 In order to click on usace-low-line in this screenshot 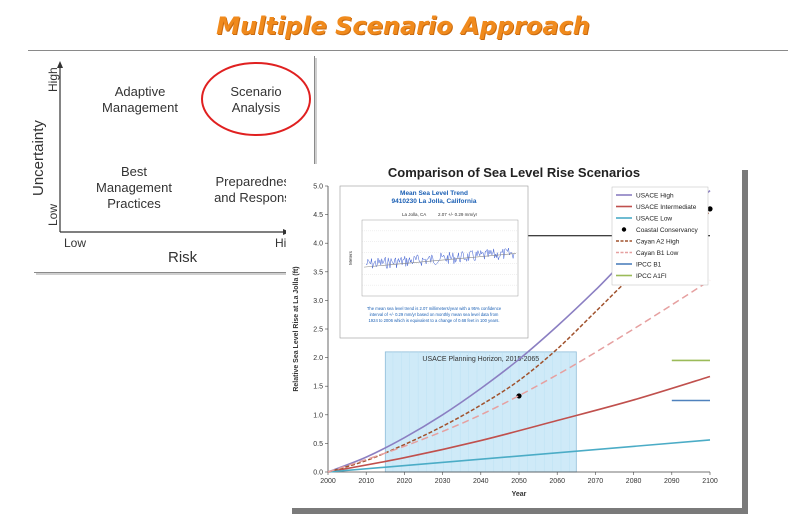, I will do `click(519, 456)`.